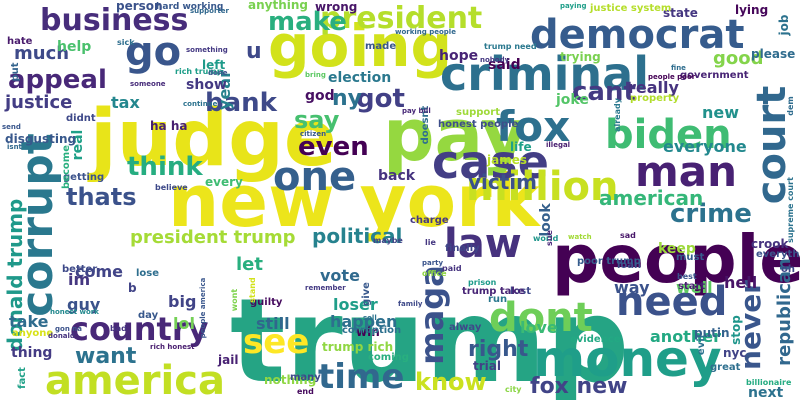 This screenshot has height=400, width=800. Describe the element at coordinates (224, 90) in the screenshot. I see `word: year` at that location.